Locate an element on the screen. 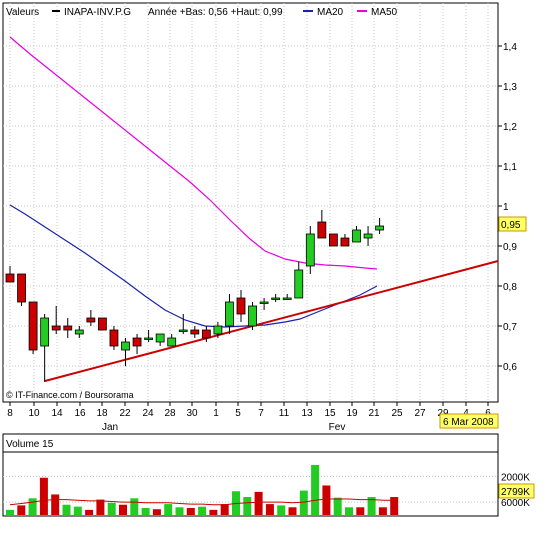 This screenshot has height=560, width=548. price-tick-label: 1,3 is located at coordinates (510, 87).